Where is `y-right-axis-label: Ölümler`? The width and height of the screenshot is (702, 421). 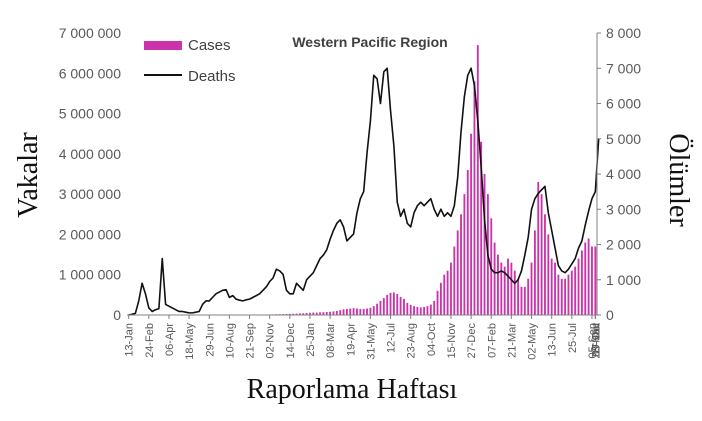 y-right-axis-label: Ölümler is located at coordinates (678, 180).